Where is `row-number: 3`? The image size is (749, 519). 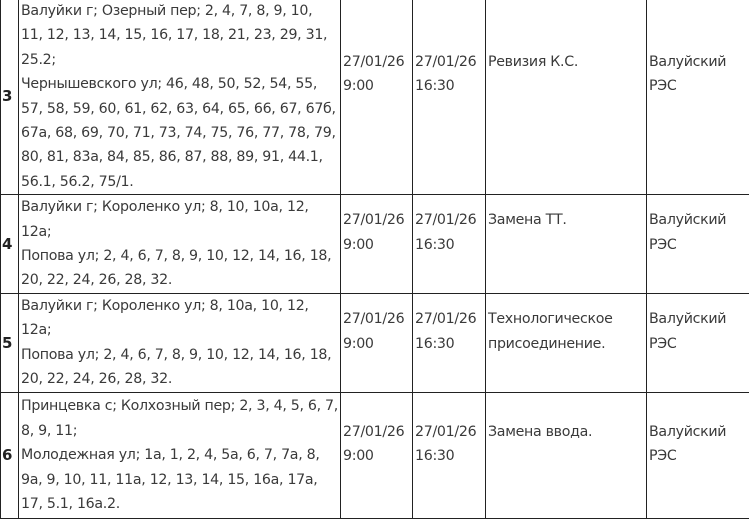 row-number: 3 is located at coordinates (10, 97).